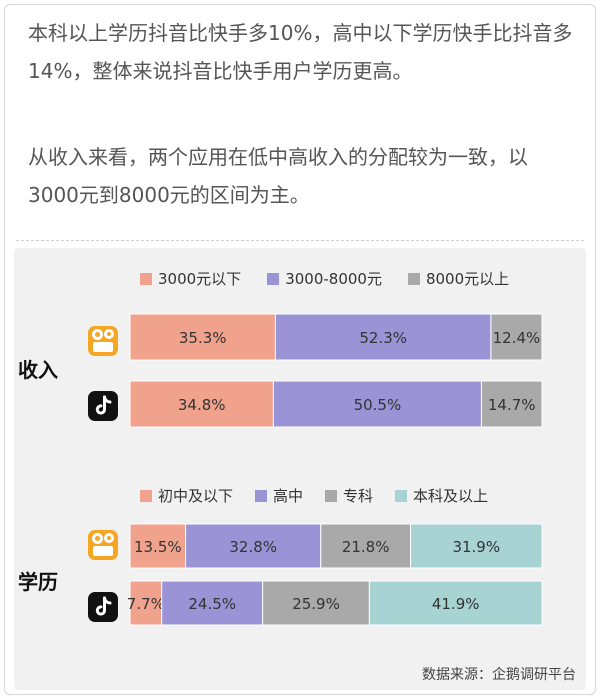  I want to click on bar-value-label-income-1-2: 14.7%, so click(512, 405).